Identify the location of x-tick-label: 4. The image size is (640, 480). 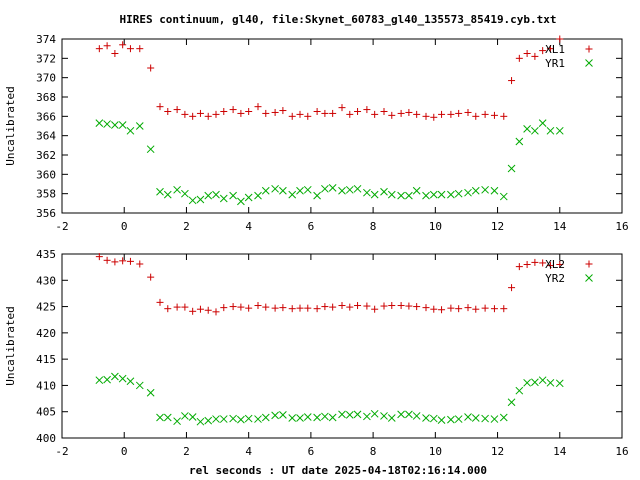
(248, 226).